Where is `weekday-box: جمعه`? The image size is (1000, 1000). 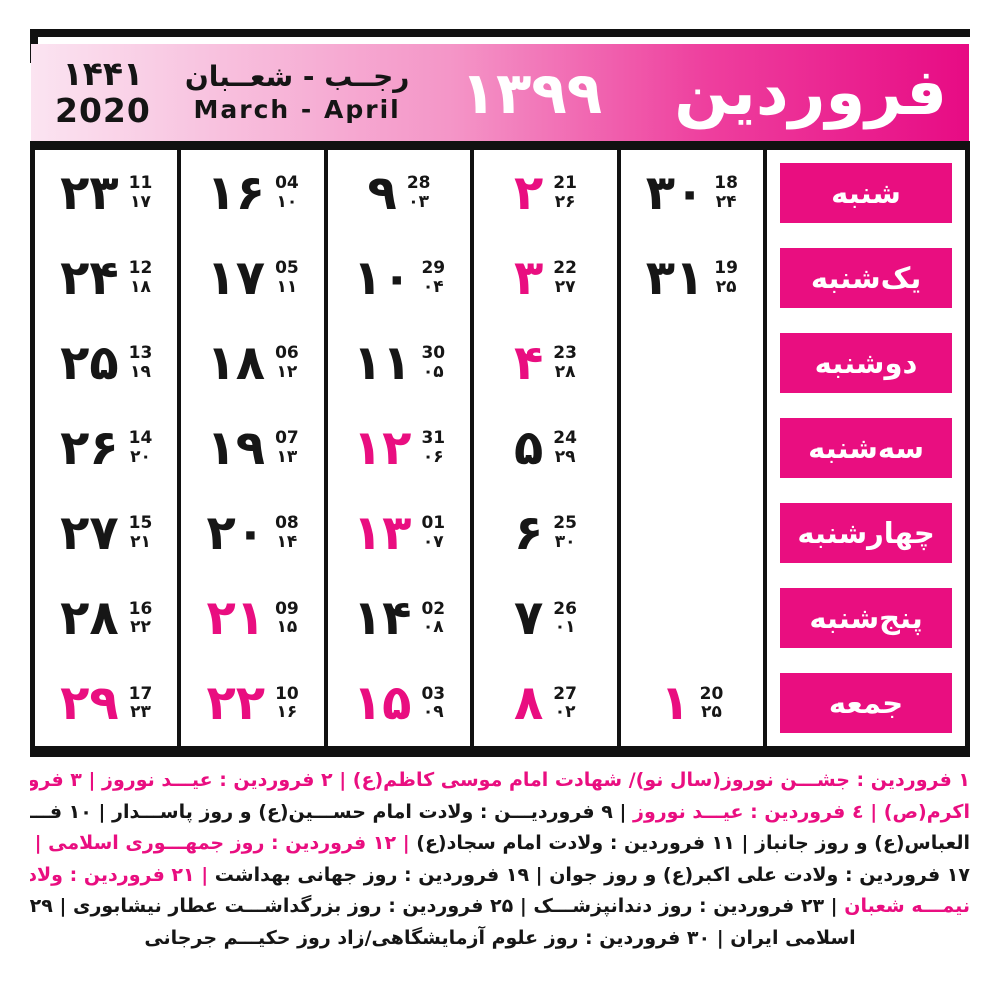
weekday-box: جمعه is located at coordinates (866, 703).